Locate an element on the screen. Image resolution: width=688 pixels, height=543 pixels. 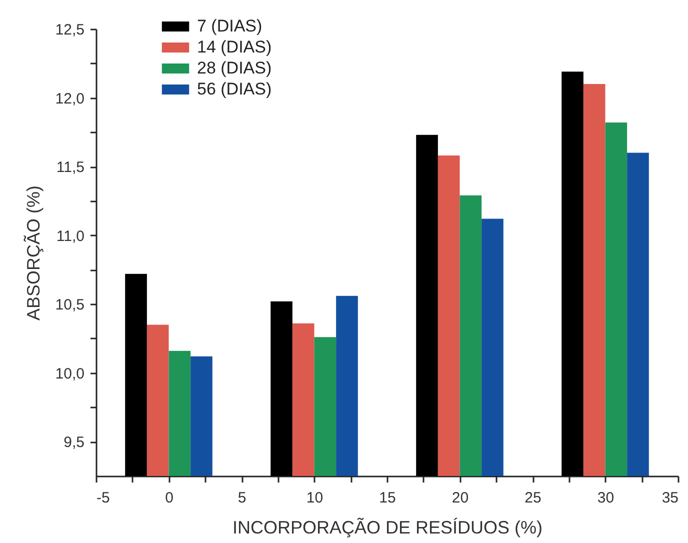
x-tick-label: 0 is located at coordinates (169, 498).